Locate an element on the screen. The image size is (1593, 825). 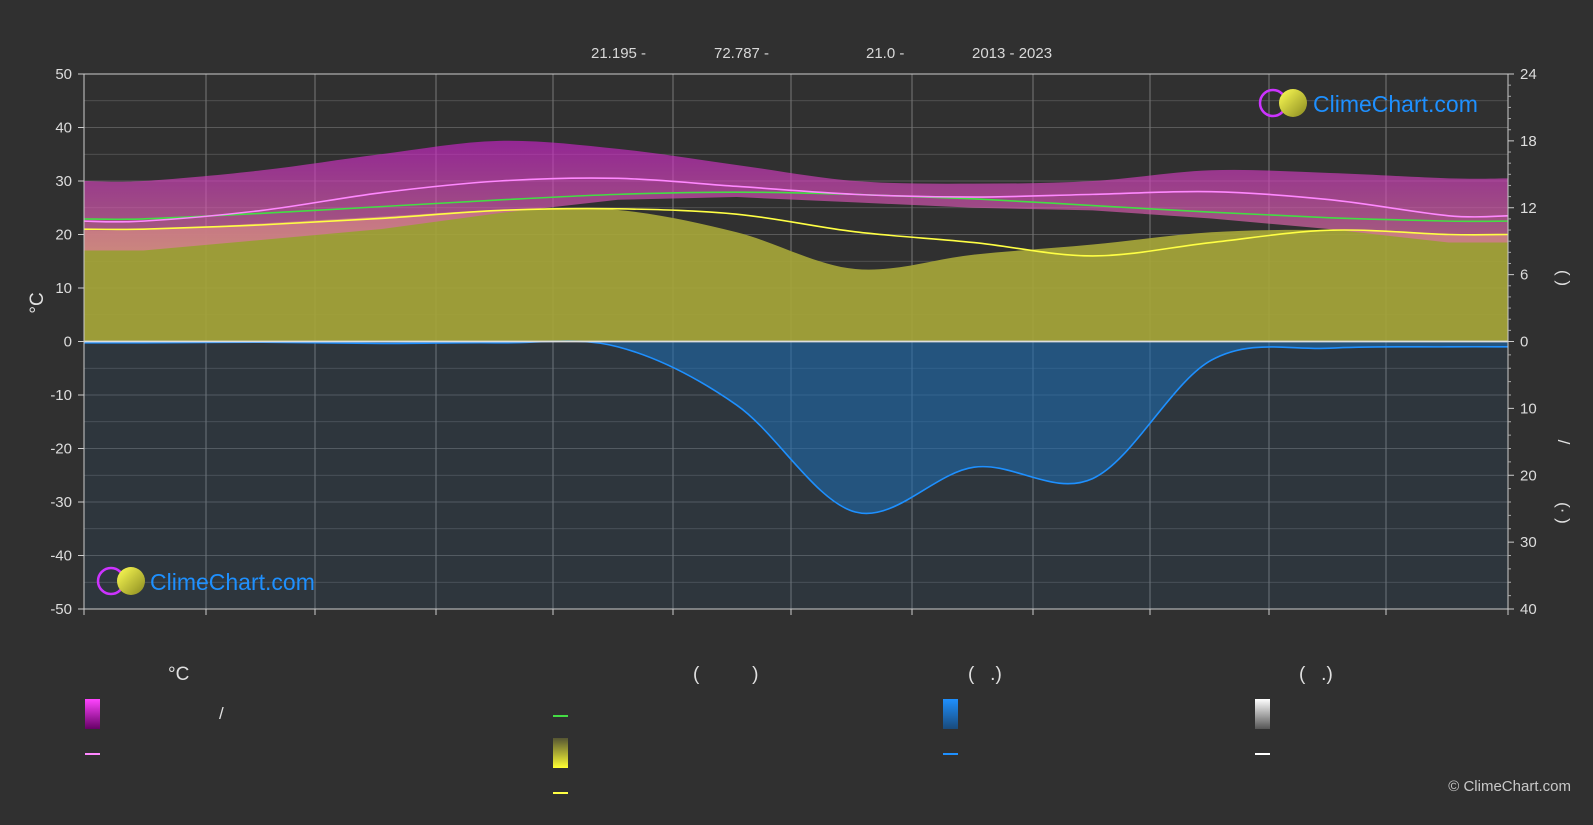
legend-sunshine-swatch is located at coordinates (560, 753).